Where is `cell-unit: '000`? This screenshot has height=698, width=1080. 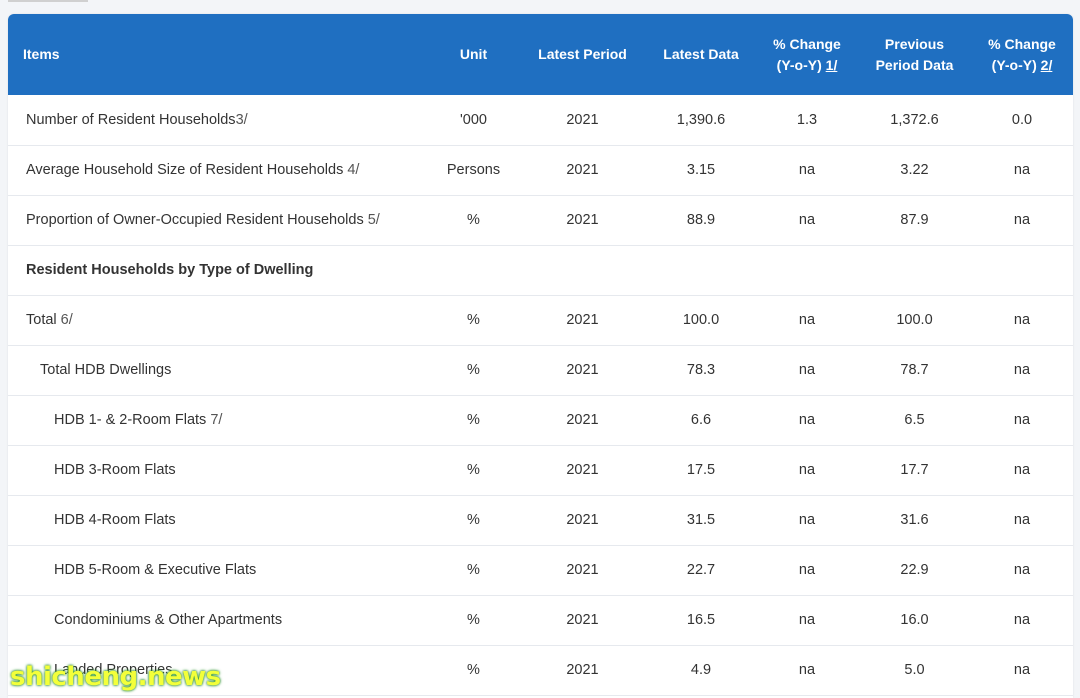
cell-unit: '000 is located at coordinates (473, 119).